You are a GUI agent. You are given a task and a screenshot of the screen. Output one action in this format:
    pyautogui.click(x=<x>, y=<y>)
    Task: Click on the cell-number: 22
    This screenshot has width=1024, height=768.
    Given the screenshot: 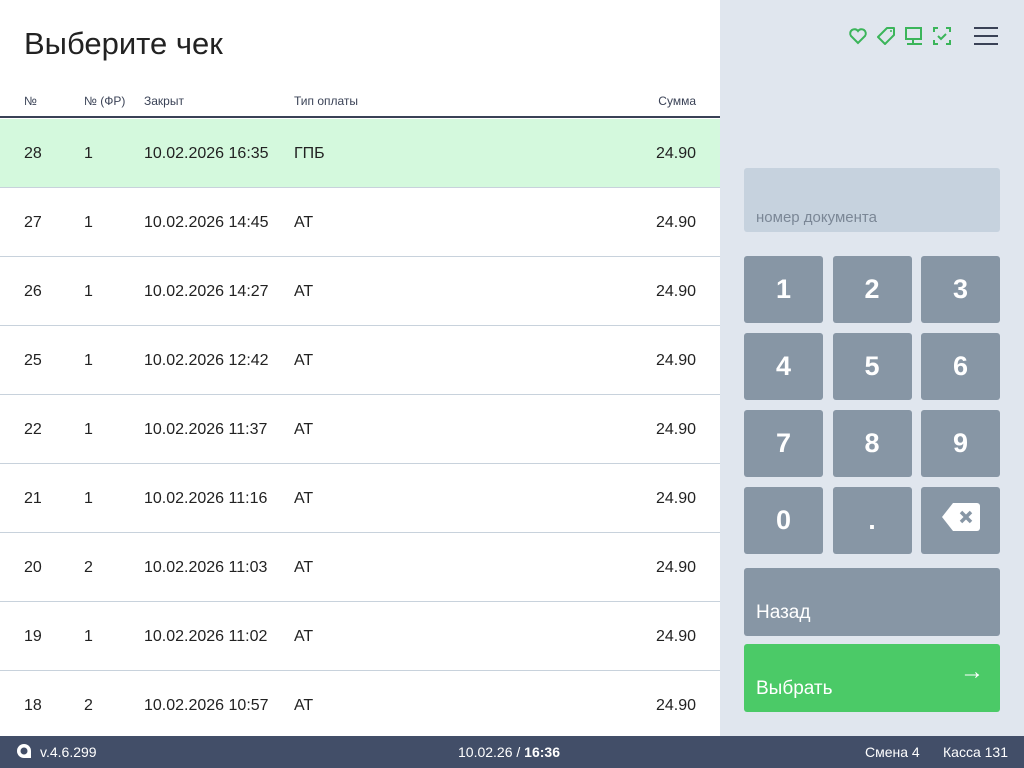 What is the action you would take?
    pyautogui.click(x=33, y=429)
    